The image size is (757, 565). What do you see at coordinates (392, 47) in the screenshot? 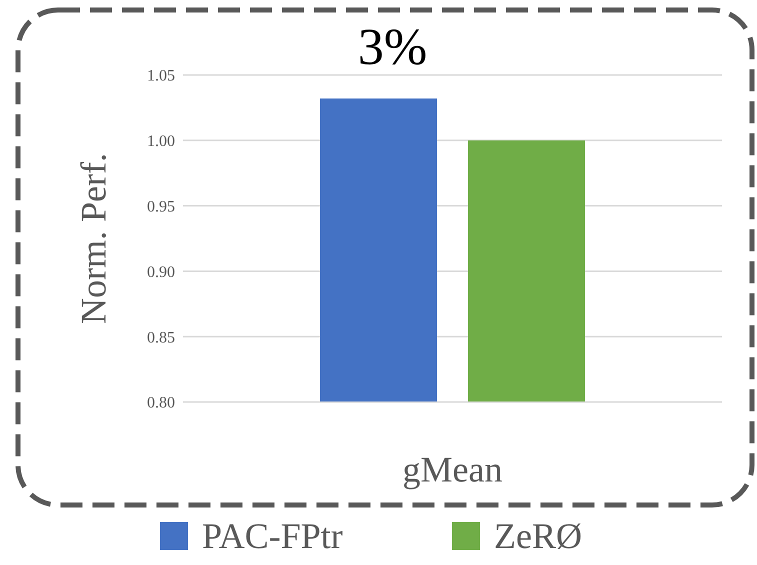
I see `annotation: 3%` at bounding box center [392, 47].